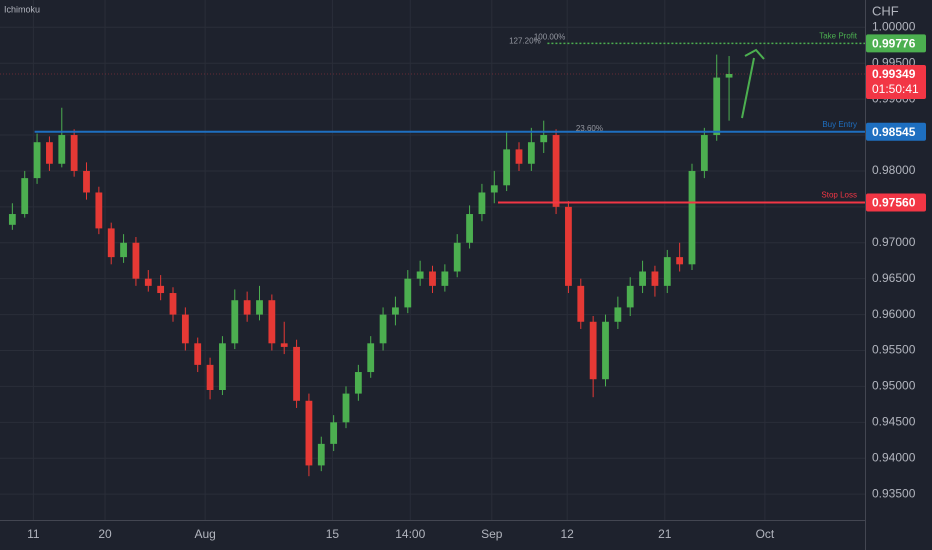 This screenshot has width=932, height=550. Describe the element at coordinates (492, 534) in the screenshot. I see `x-tick-label: Sep` at that location.